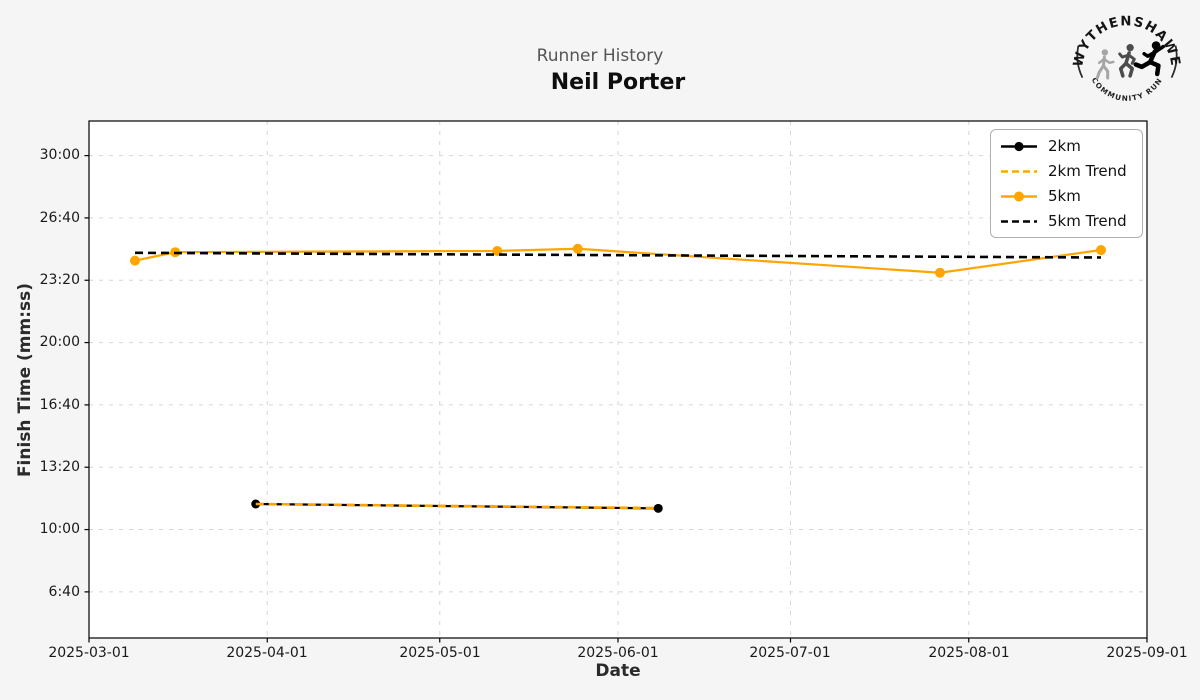 This screenshot has height=700, width=1200. Describe the element at coordinates (1019, 221) in the screenshot. I see `legend-sample-5km-trend-icon` at that location.